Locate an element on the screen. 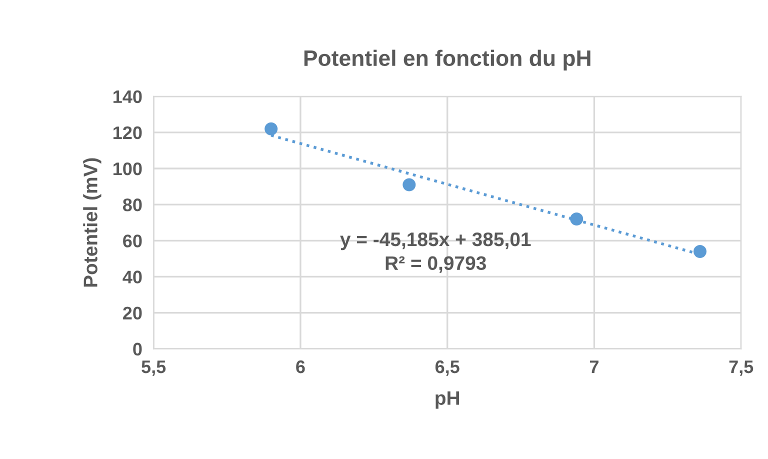  y-tick-label: 100 is located at coordinates (128, 169).